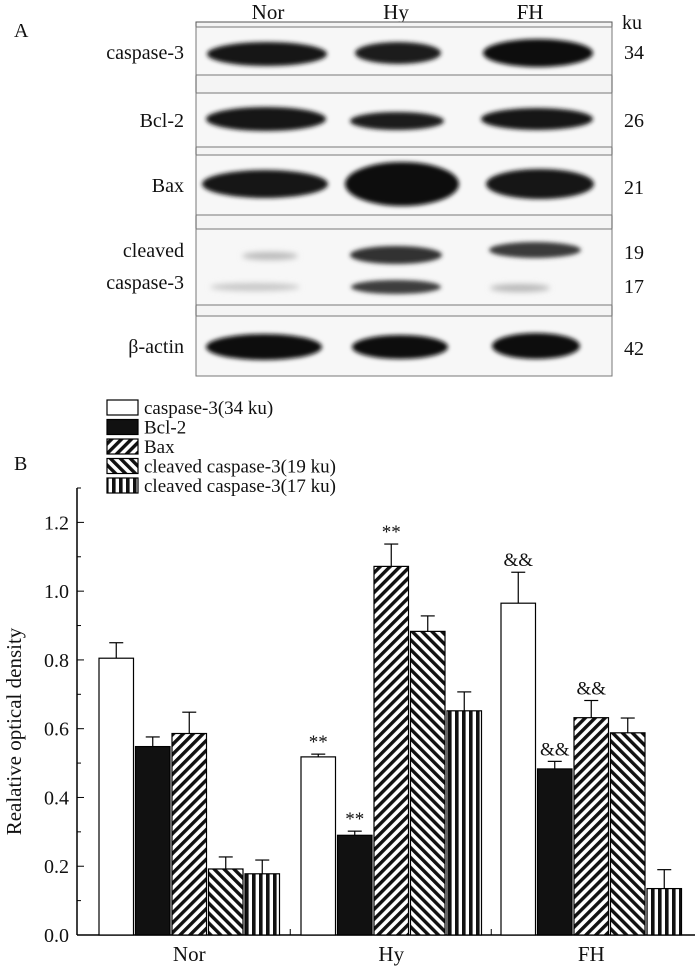  Describe the element at coordinates (402, 184) in the screenshot. I see `band-bax-hy` at that location.